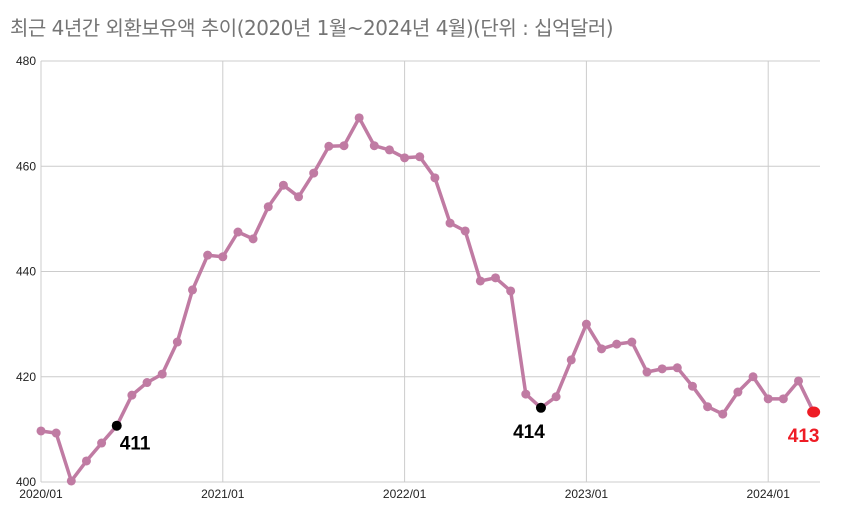 The height and width of the screenshot is (516, 844). I want to click on x-tick-label: 2024/01, so click(769, 494).